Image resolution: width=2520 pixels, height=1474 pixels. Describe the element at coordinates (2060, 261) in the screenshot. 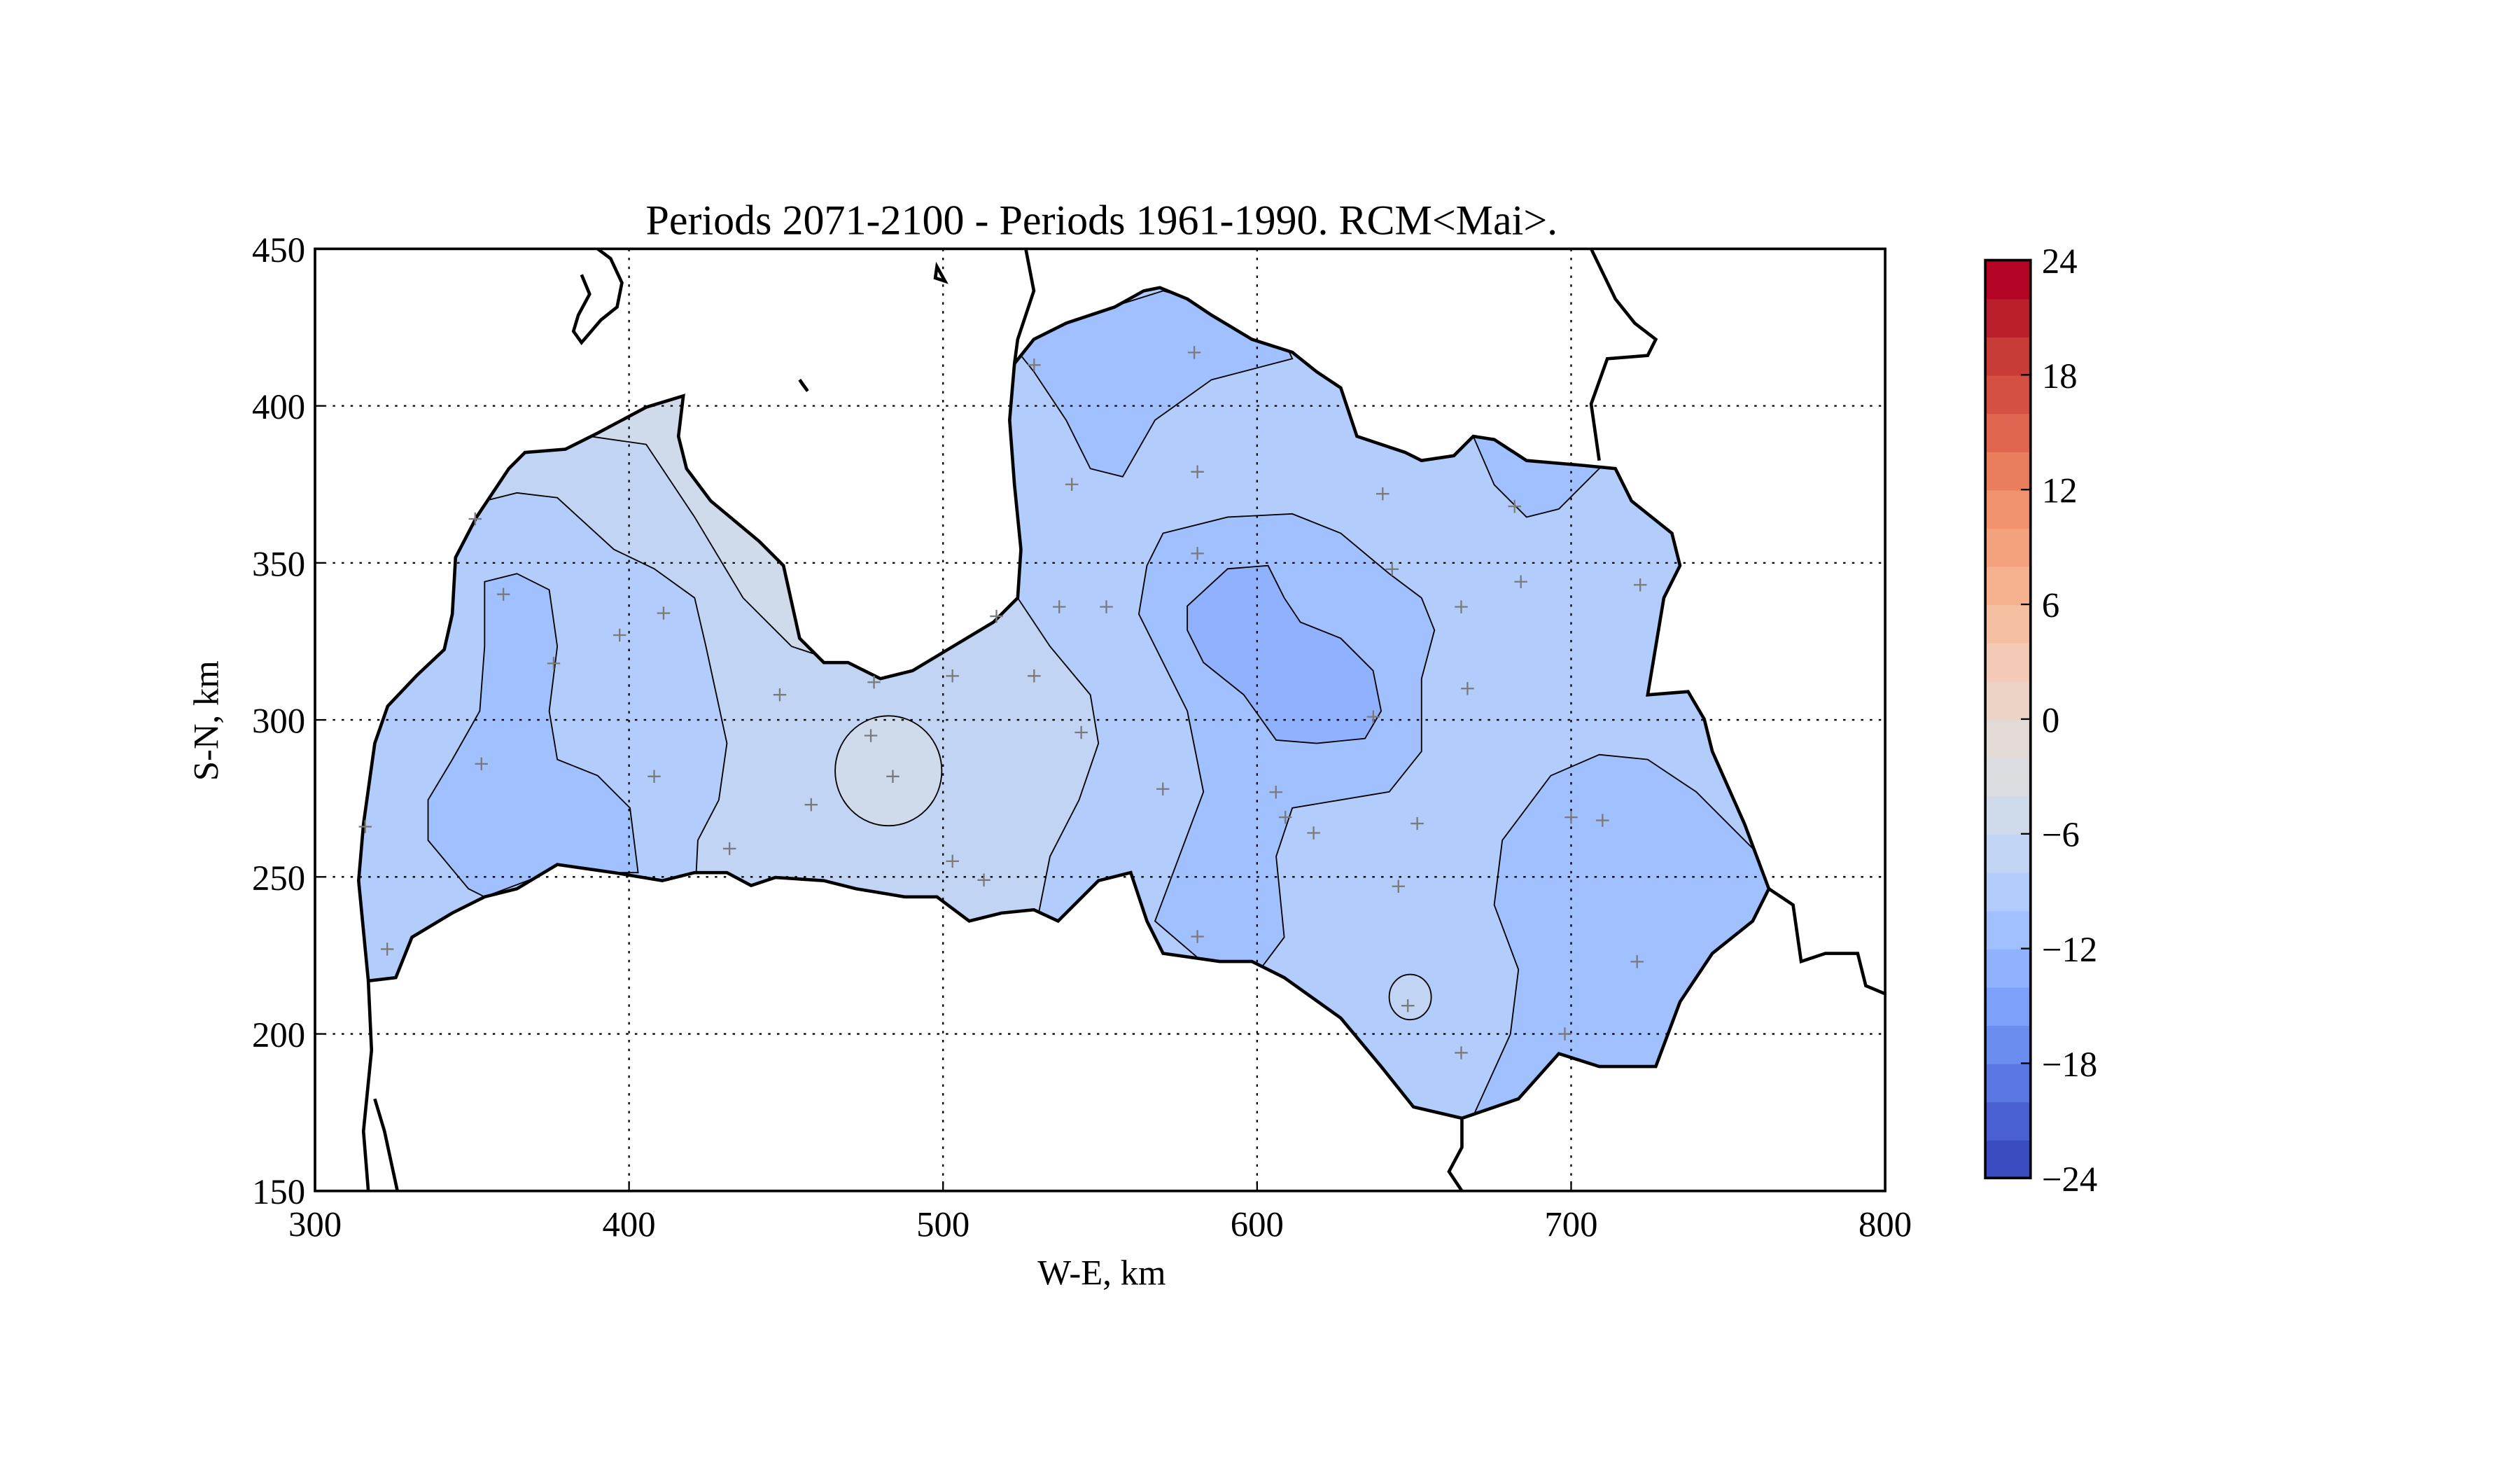

I see `colorbar-tick-label: 24` at that location.